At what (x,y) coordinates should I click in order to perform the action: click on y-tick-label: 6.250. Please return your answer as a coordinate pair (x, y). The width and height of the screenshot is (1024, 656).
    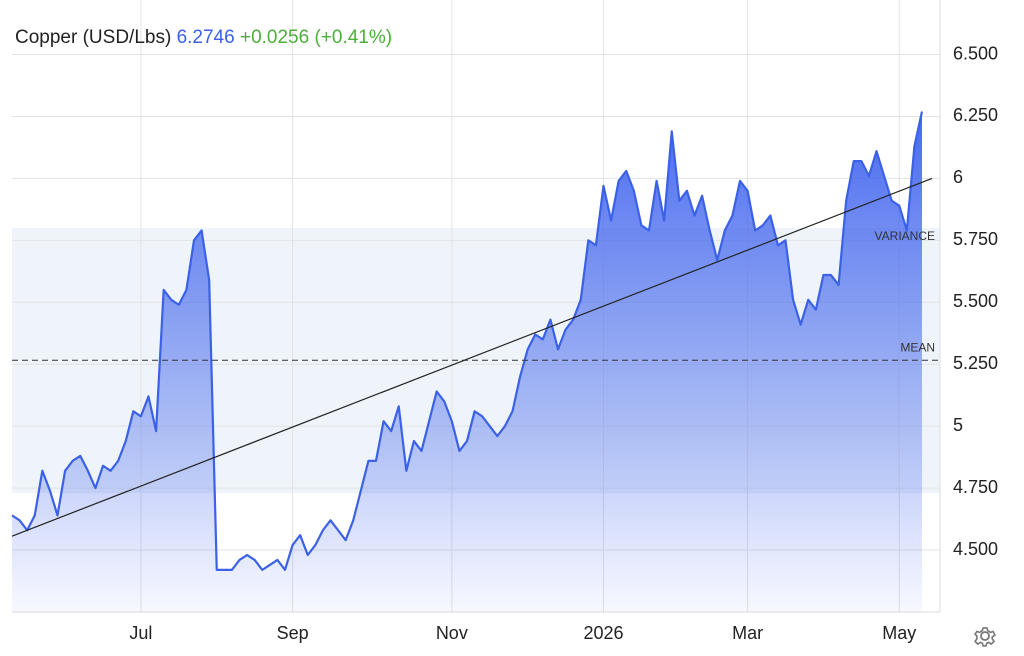
    Looking at the image, I should click on (975, 115).